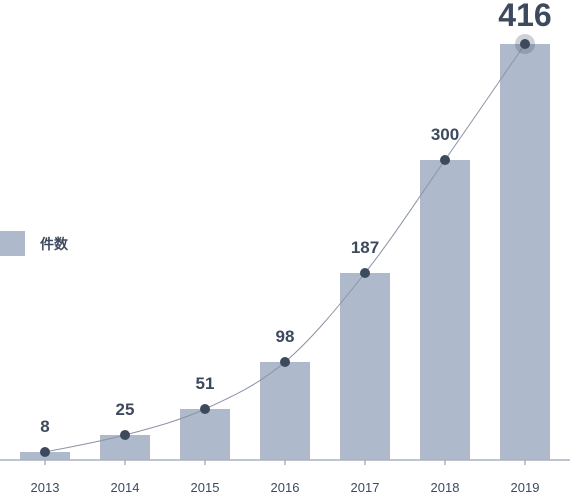 This screenshot has height=492, width=570. Describe the element at coordinates (12, 243) in the screenshot. I see `legend-swatch` at that location.